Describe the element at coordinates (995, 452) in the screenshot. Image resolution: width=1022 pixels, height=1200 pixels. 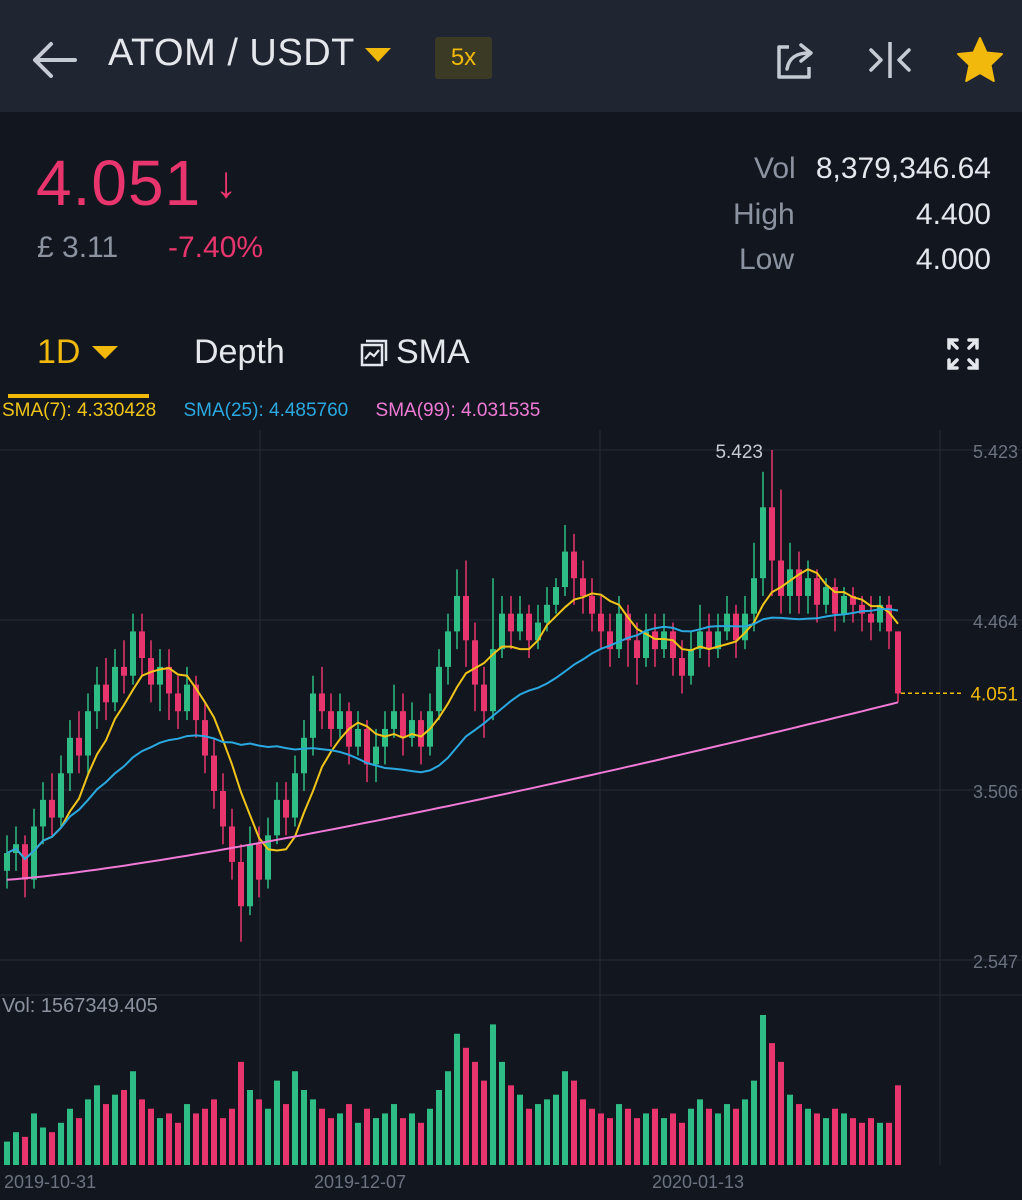
I see `price-axis-label: 5.423` at that location.